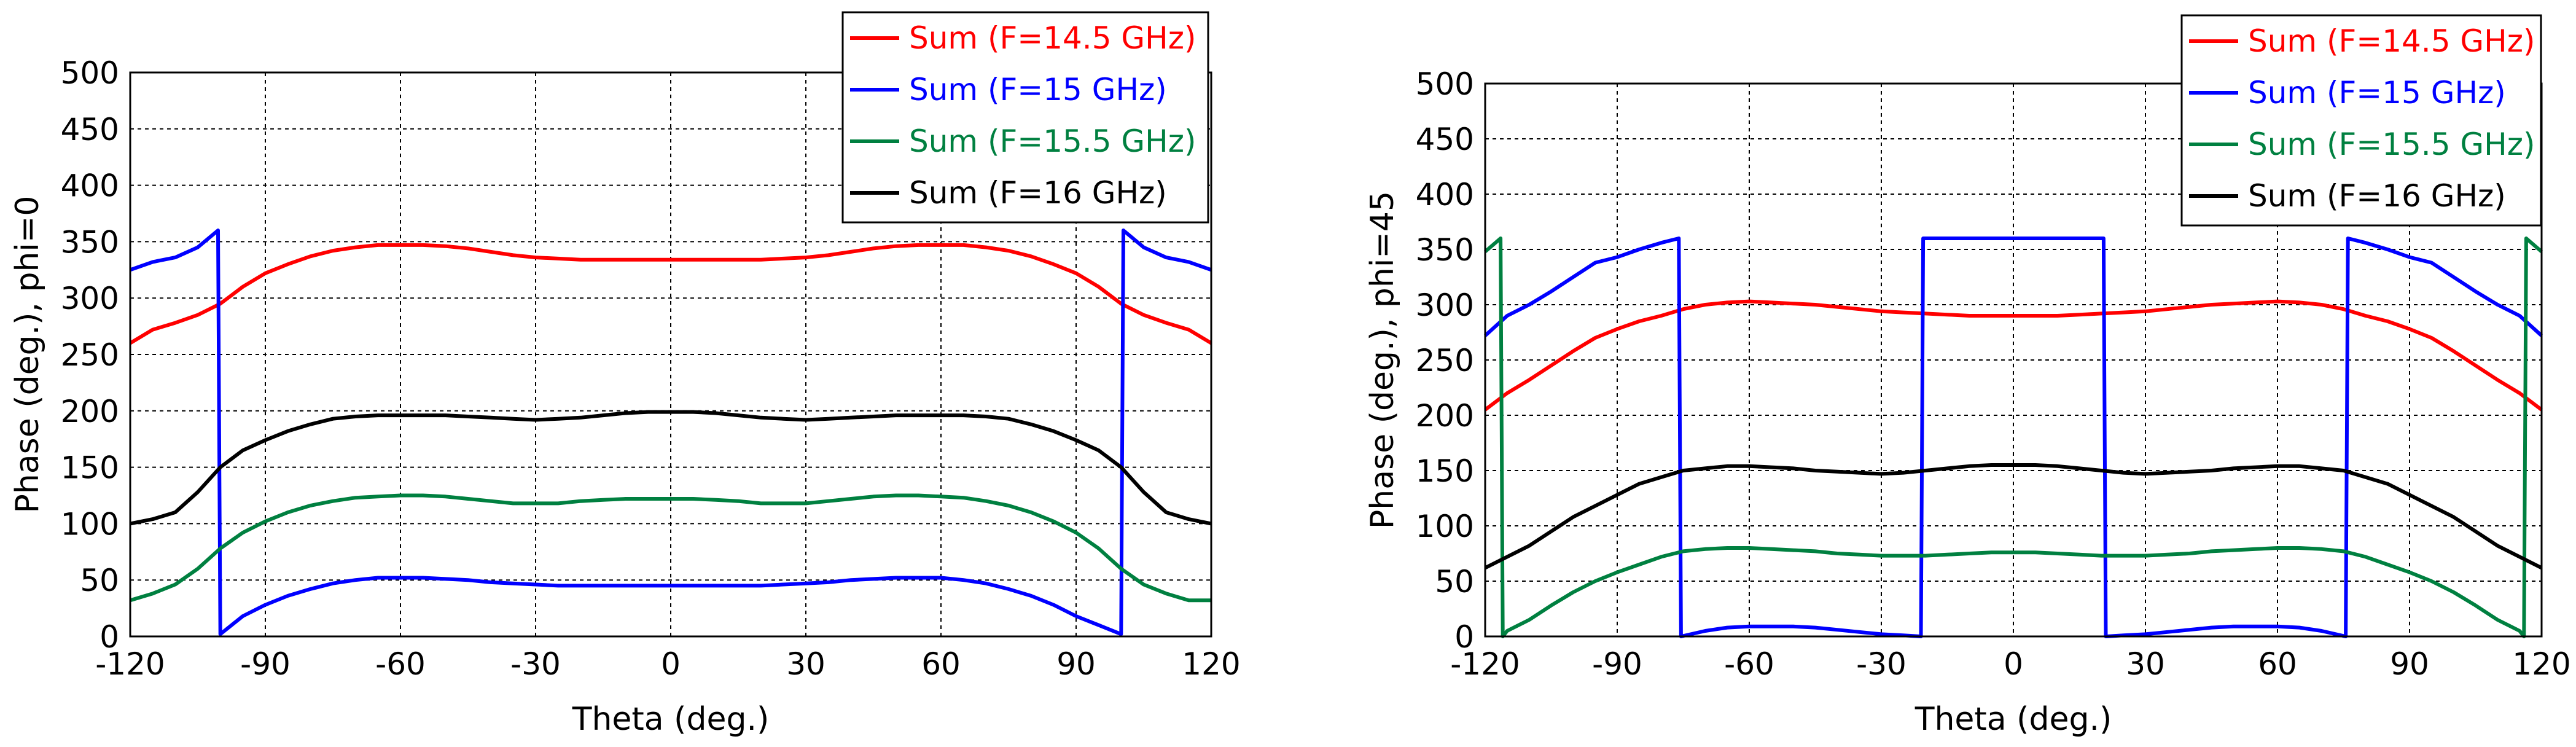 Image resolution: width=2576 pixels, height=747 pixels. I want to click on y-axis-title: Phase (deg.), phi=0, so click(27, 354).